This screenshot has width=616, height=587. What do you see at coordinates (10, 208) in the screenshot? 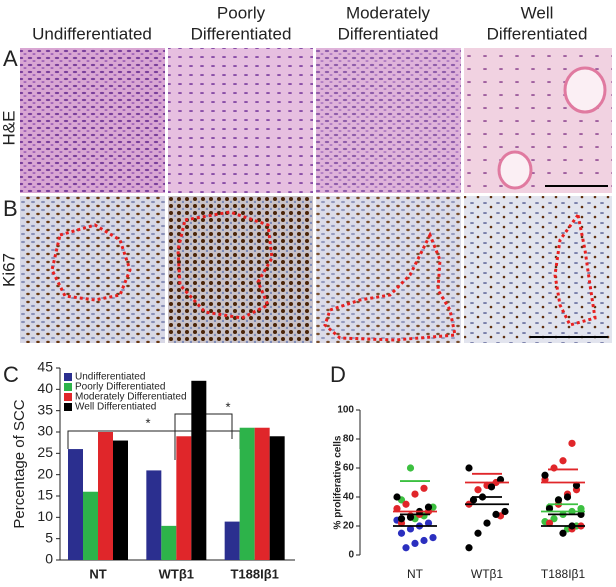
I see `panel-label: B` at bounding box center [10, 208].